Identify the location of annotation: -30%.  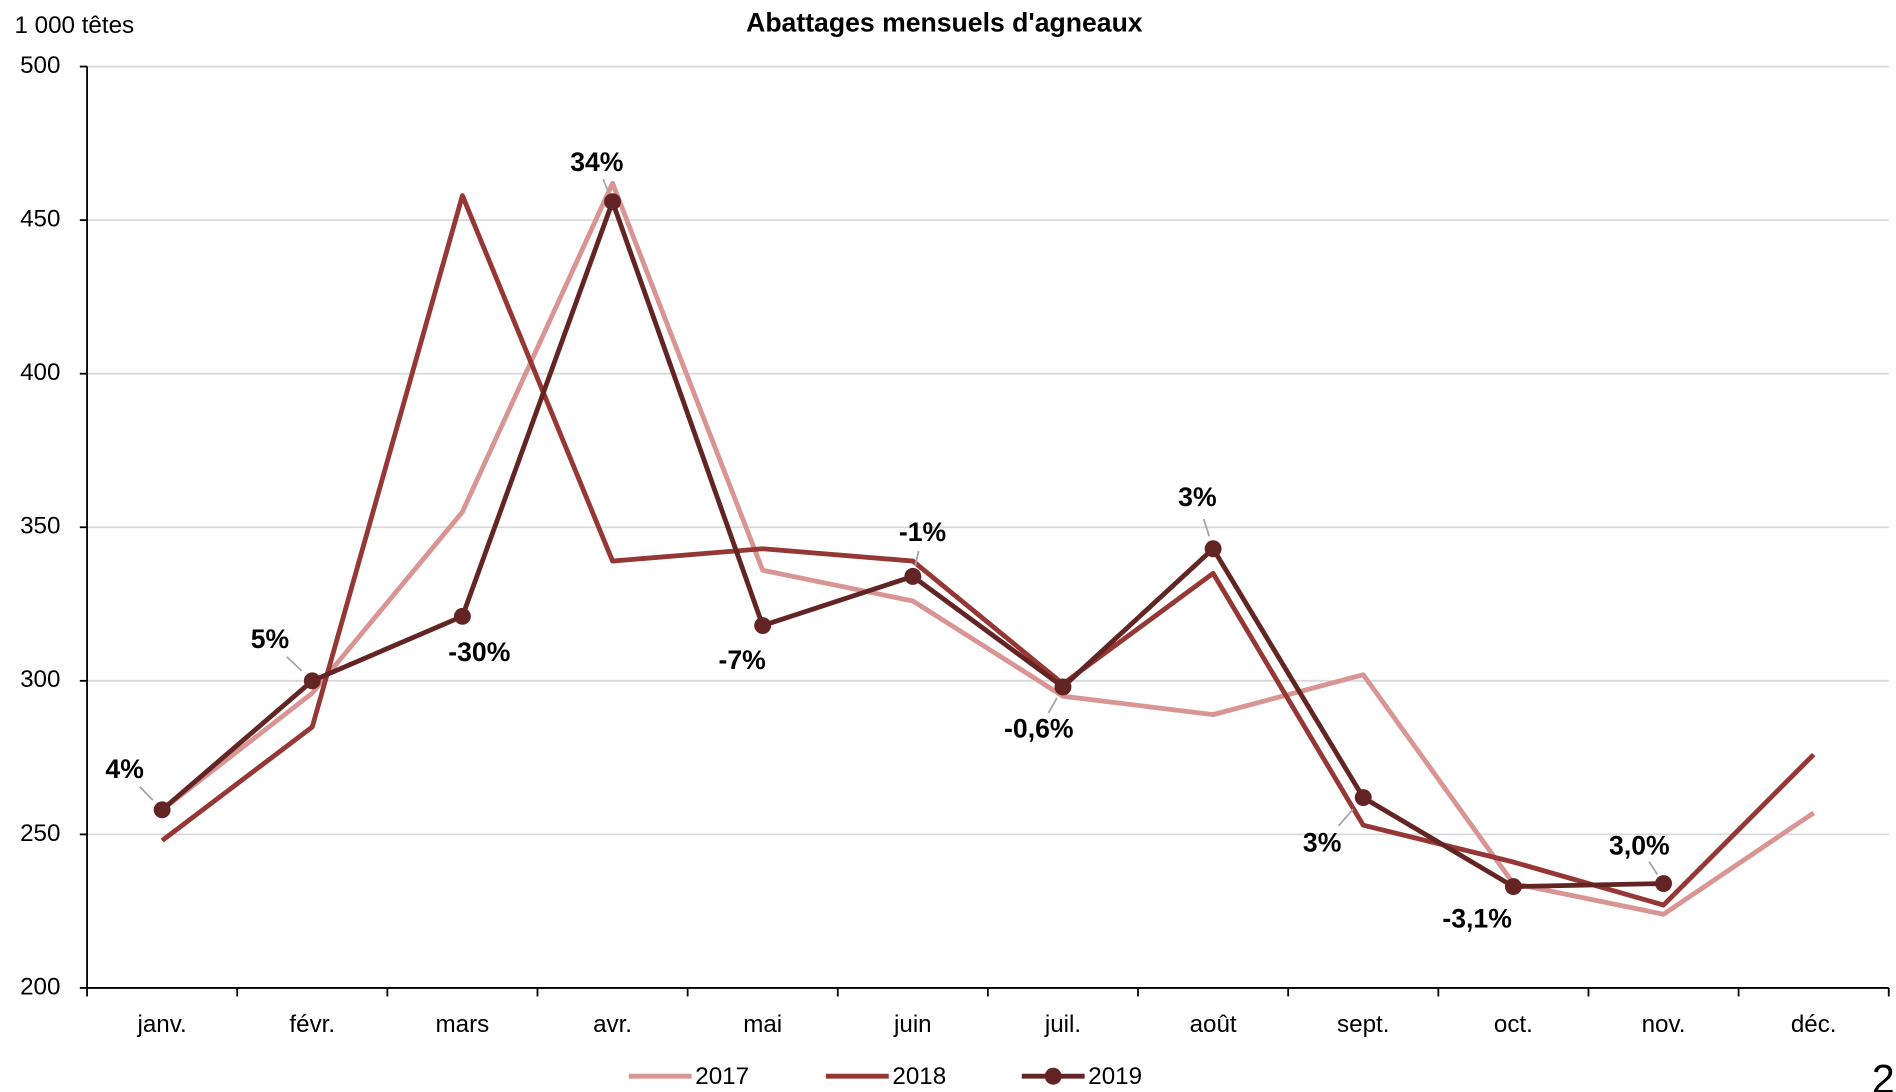
(479, 652).